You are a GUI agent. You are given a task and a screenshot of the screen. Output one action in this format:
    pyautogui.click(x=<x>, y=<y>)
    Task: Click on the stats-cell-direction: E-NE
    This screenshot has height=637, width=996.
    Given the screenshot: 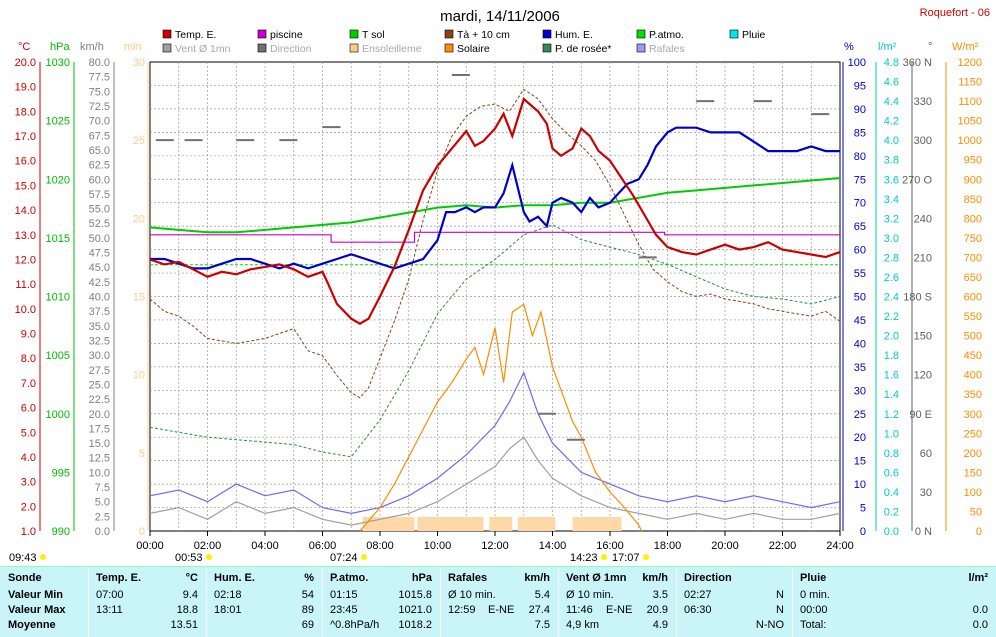 What is the action you would take?
    pyautogui.click(x=501, y=610)
    